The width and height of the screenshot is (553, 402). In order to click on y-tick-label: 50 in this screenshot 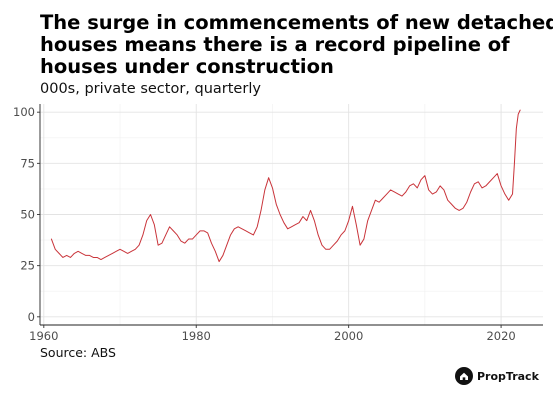, I will do `click(27, 215)`.